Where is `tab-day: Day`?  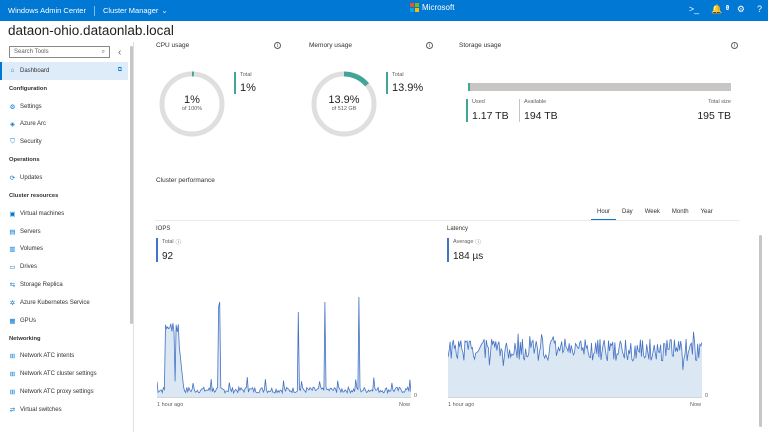
tab-day: Day is located at coordinates (627, 212).